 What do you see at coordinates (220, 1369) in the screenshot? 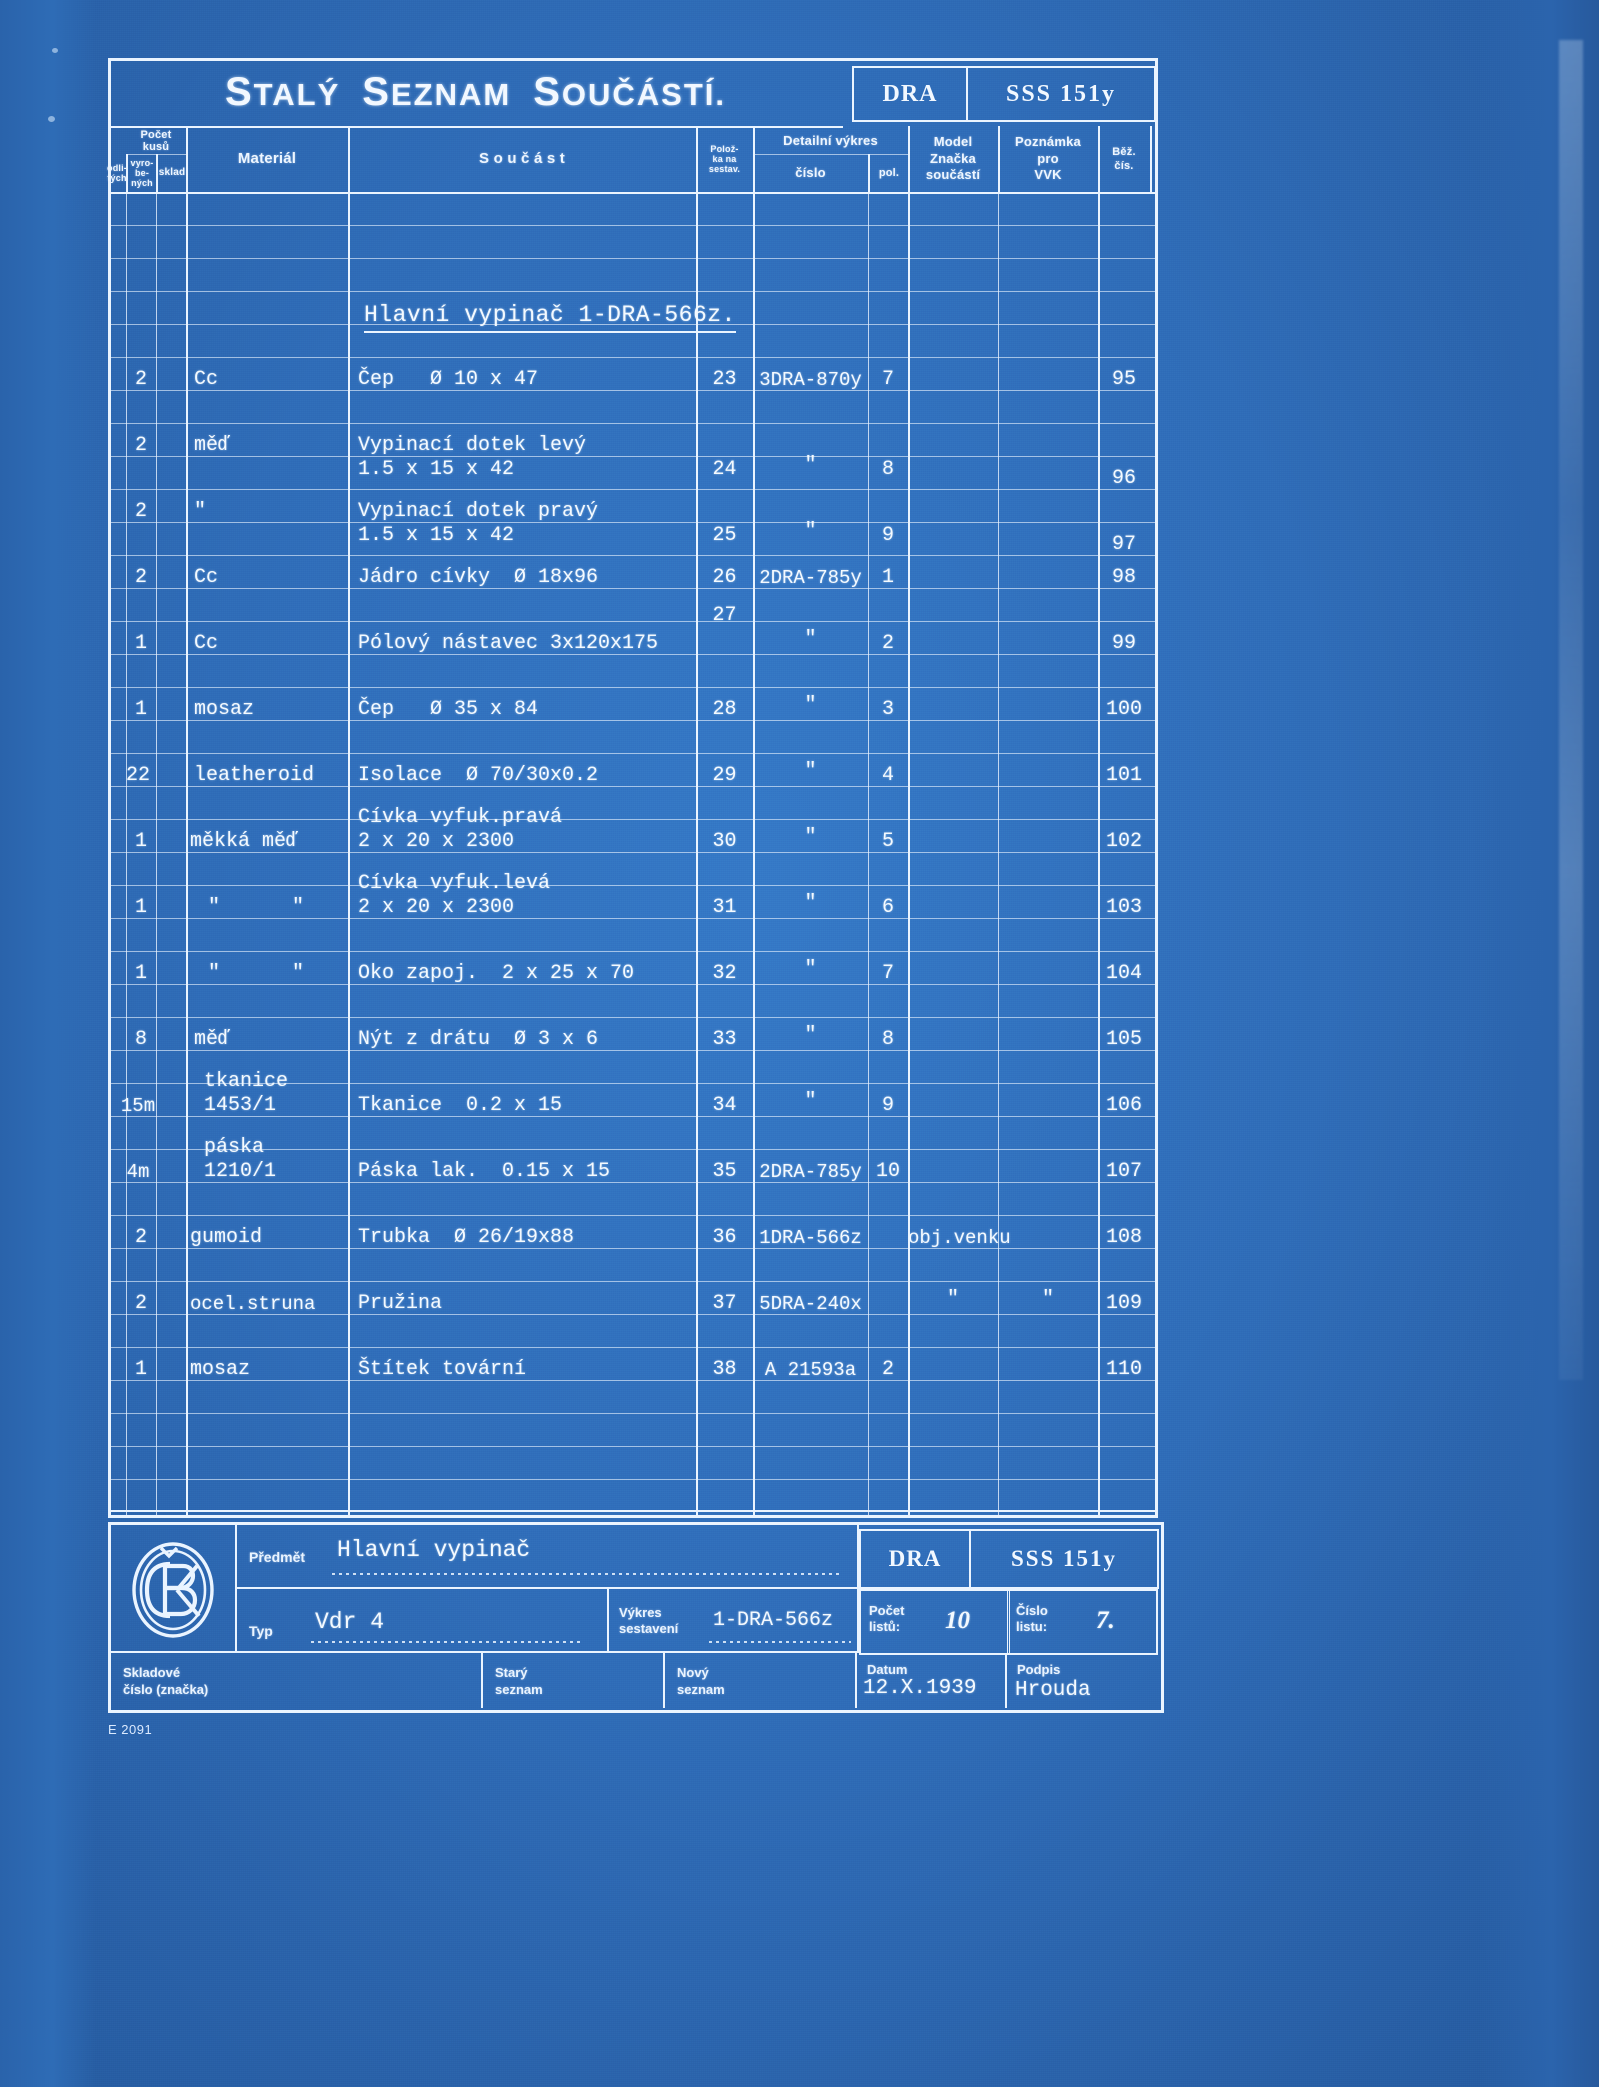
I see `cell-material: mosaz` at bounding box center [220, 1369].